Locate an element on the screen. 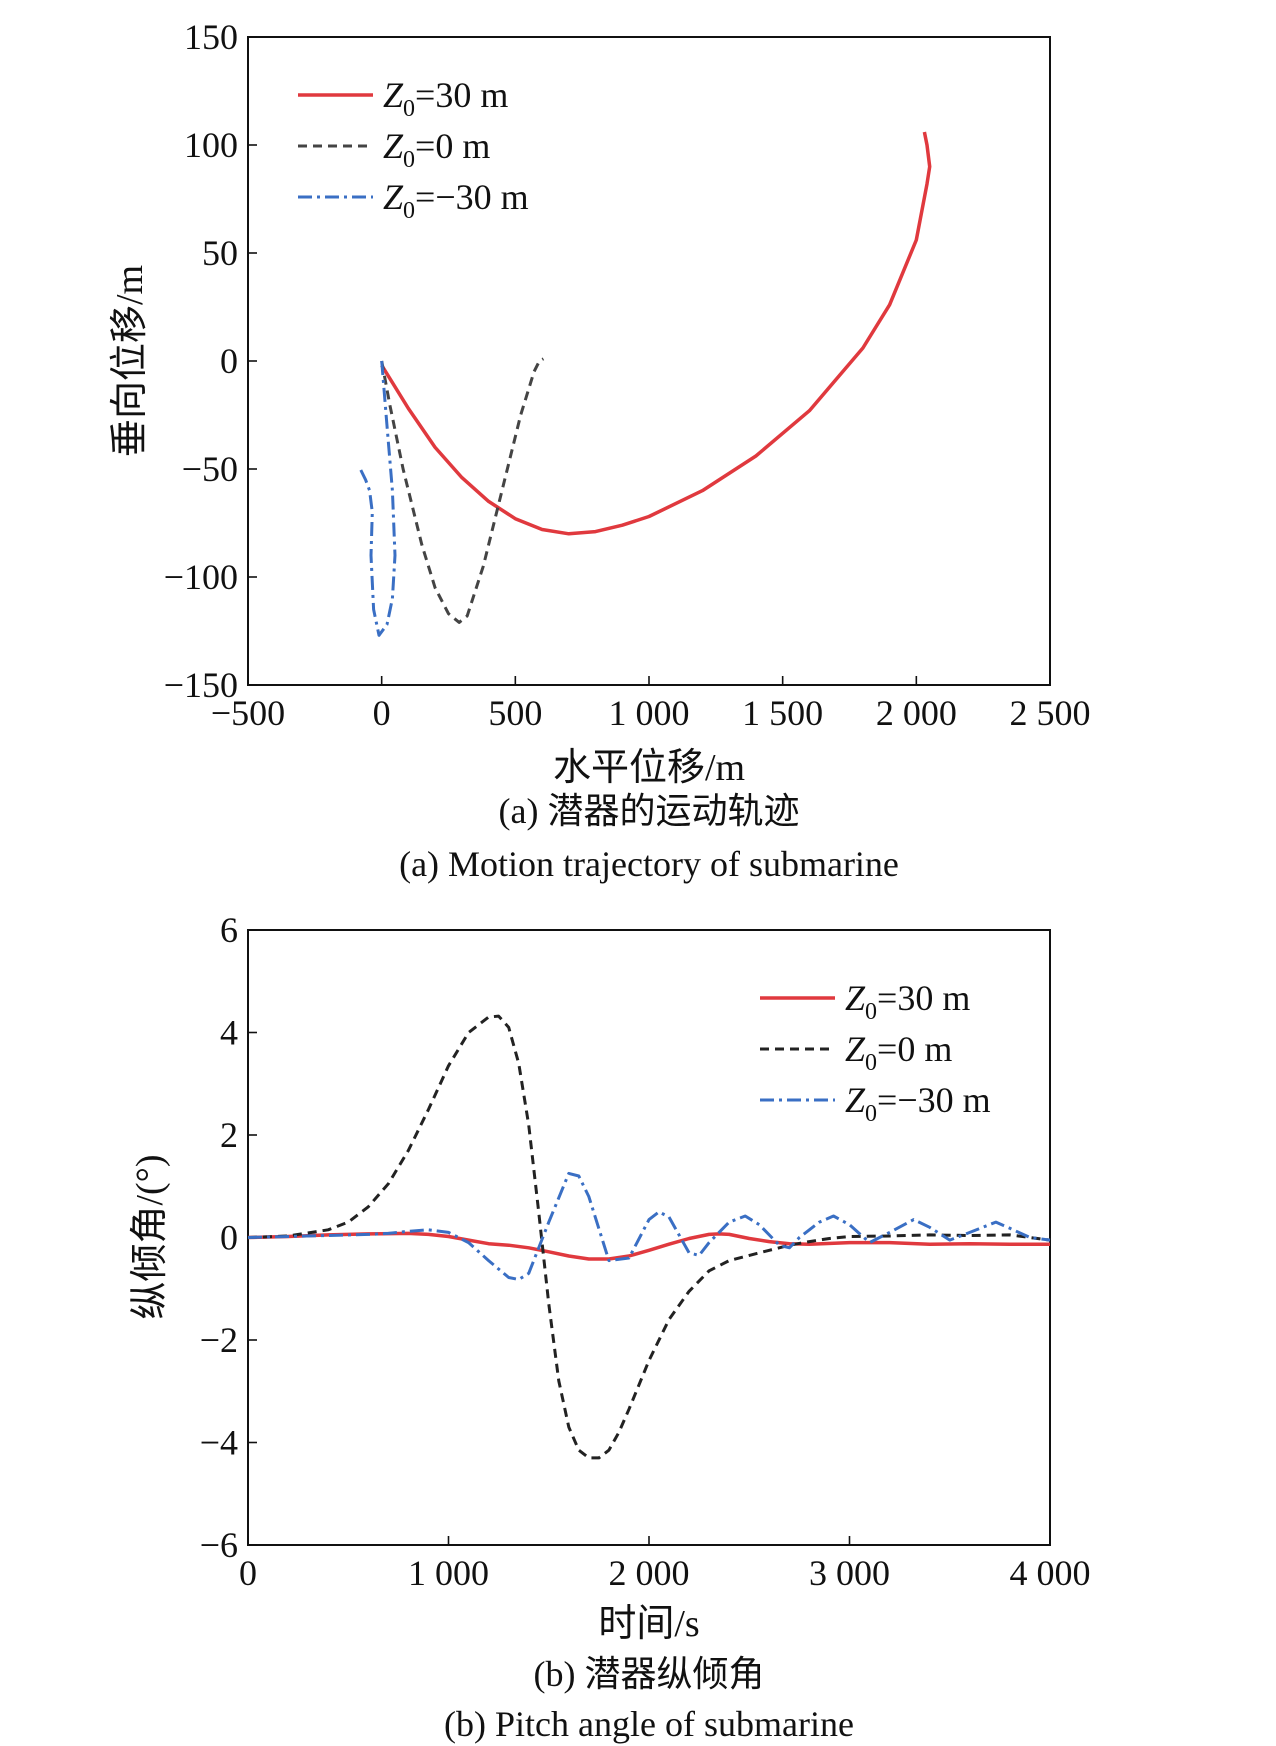  caption-cn-a: (a) 潜器的运动轨迹 is located at coordinates (649, 811).